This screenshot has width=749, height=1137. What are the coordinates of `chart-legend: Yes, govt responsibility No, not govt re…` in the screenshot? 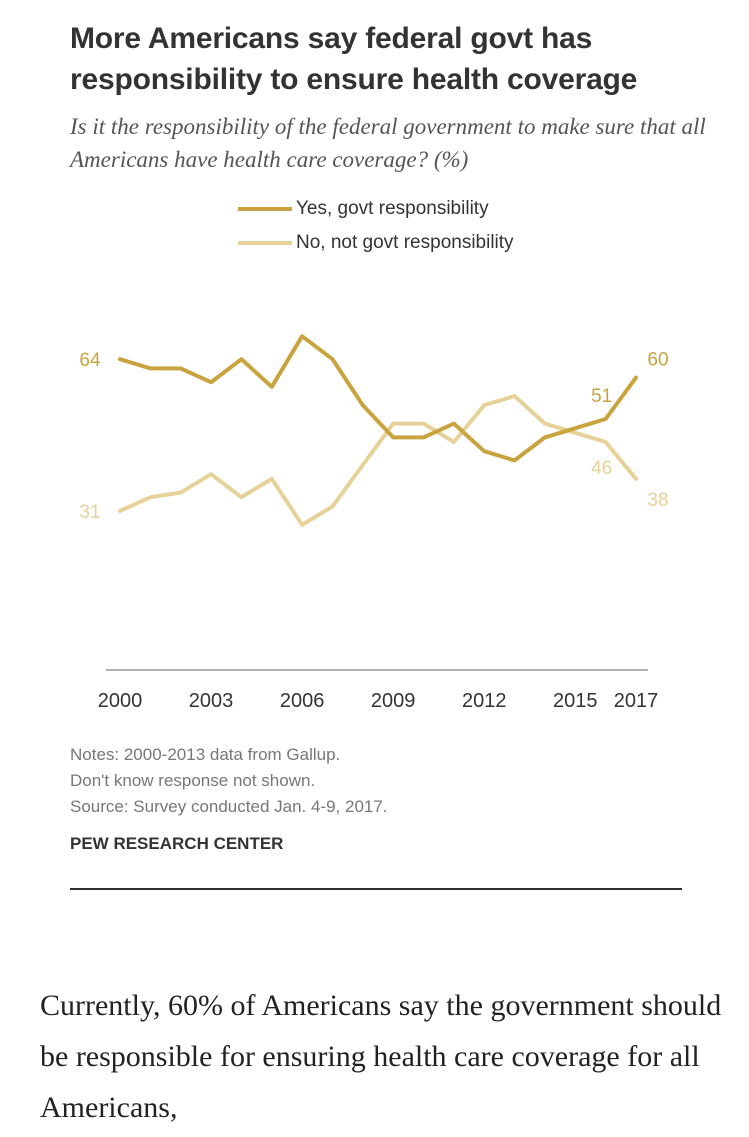 It's located at (376, 226).